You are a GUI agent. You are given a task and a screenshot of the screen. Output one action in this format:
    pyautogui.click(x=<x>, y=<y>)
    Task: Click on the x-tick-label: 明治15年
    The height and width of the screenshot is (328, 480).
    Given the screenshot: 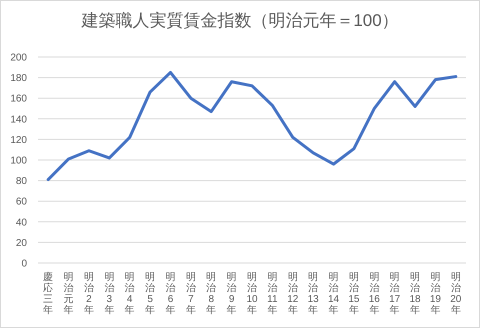 What is the action you would take?
    pyautogui.click(x=354, y=294)
    